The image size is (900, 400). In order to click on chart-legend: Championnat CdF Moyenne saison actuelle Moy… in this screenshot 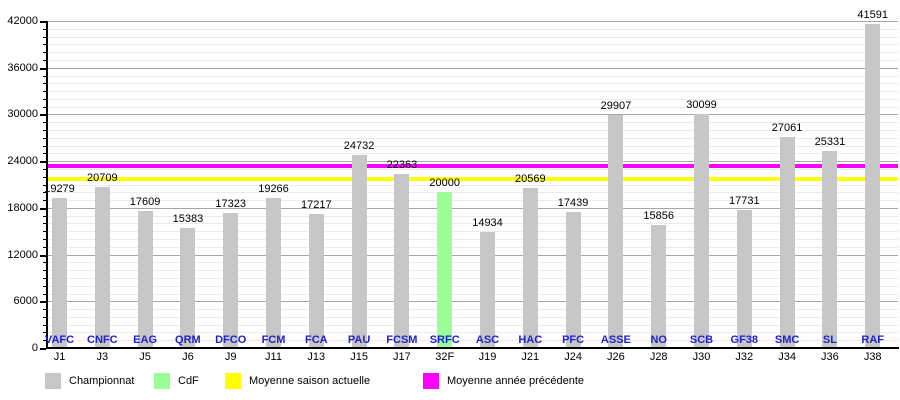, I will do `click(450, 382)`.